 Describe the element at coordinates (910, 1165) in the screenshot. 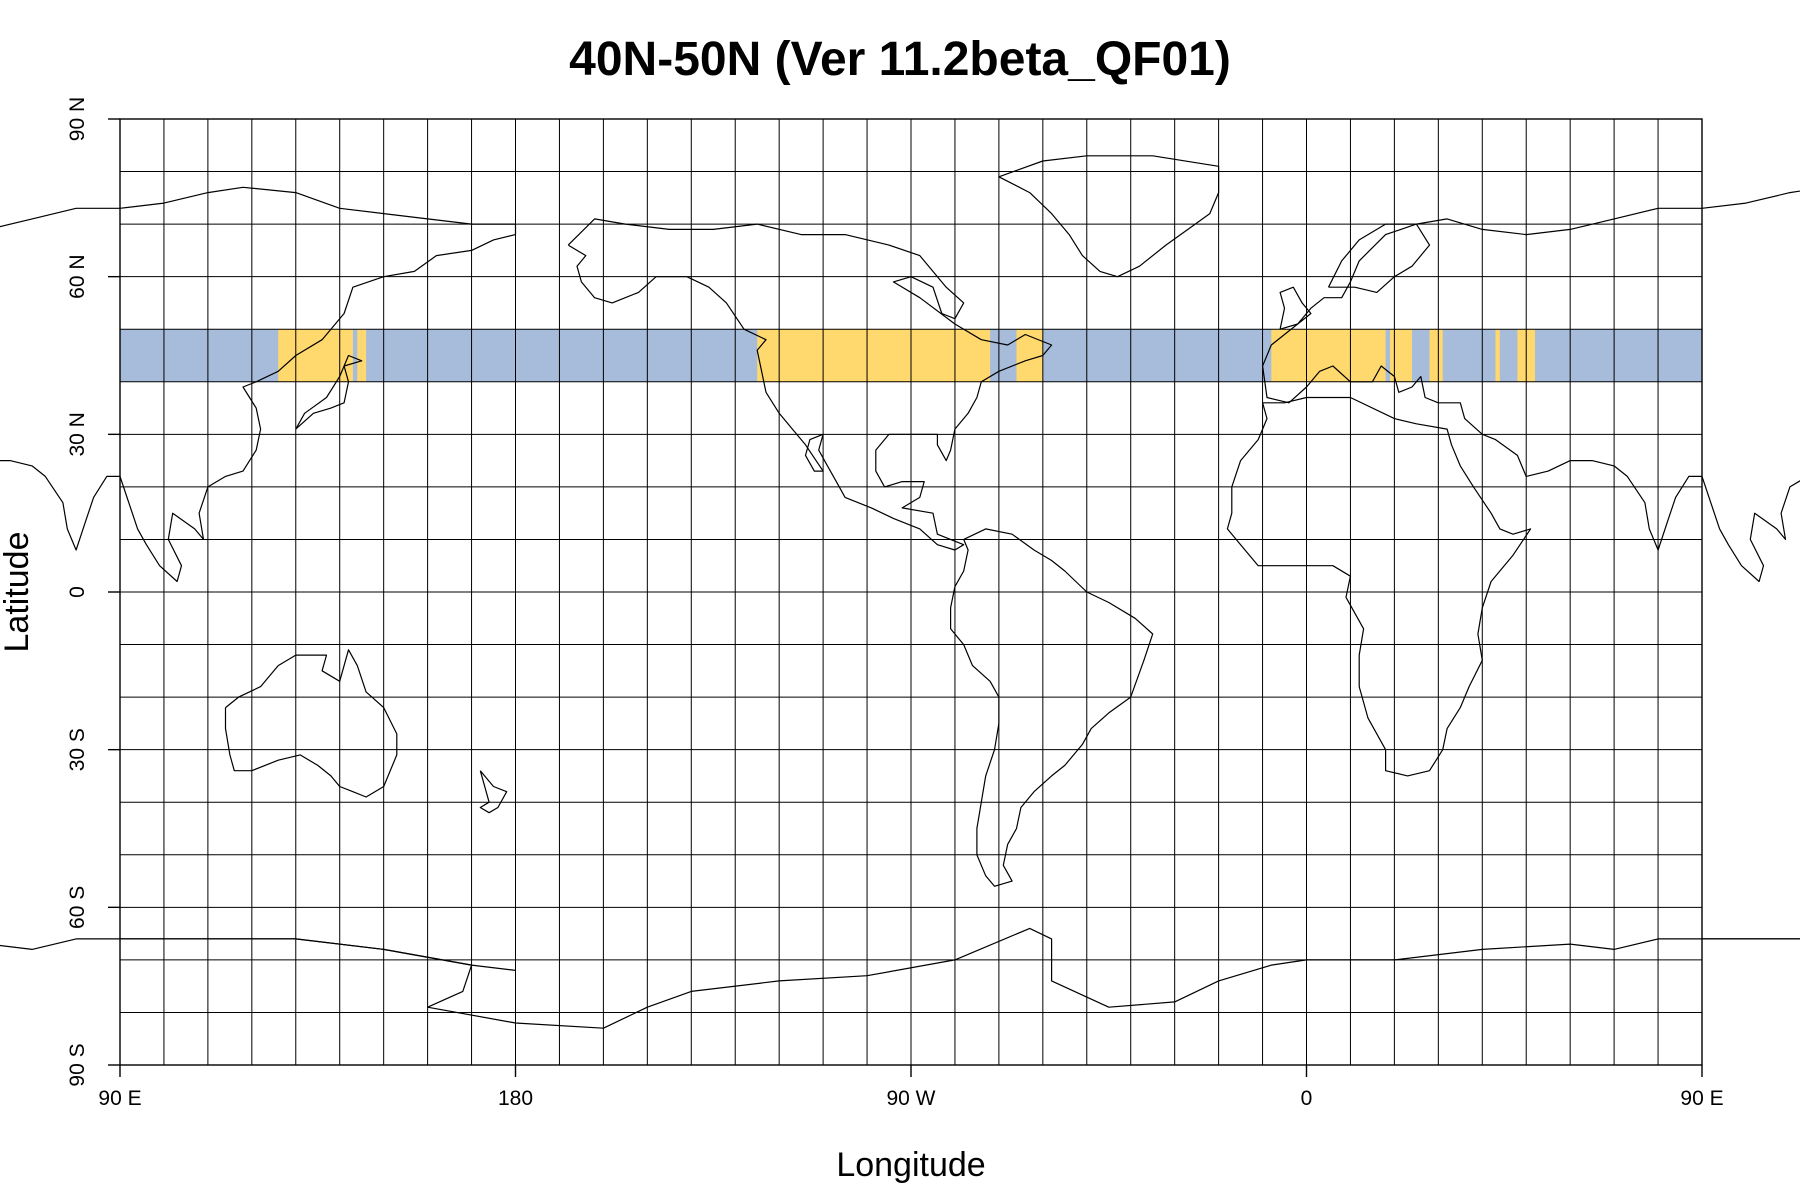

I see `x-axis-title: Longitude` at that location.